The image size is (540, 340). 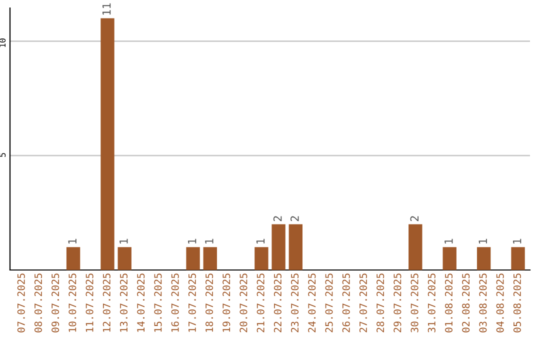 I want to click on x-tick-label: 17.07.2025, so click(x=192, y=303).